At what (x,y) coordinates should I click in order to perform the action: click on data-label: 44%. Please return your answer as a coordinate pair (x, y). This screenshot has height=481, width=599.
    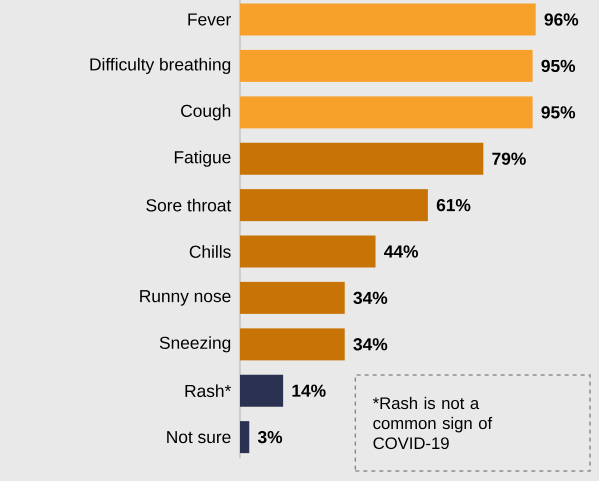
    Looking at the image, I should click on (401, 251).